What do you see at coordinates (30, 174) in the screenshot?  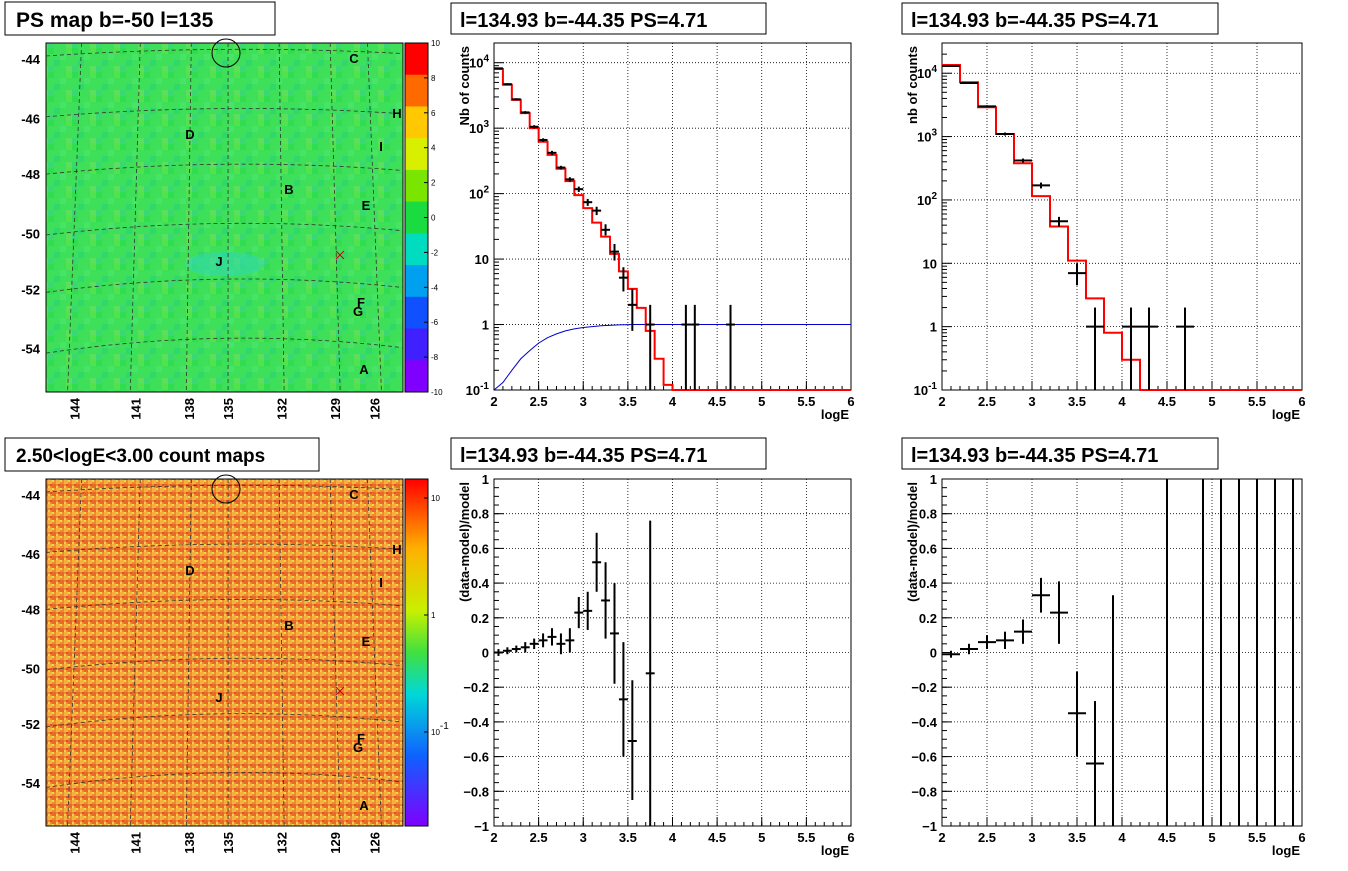 I see `y-tick-label: -48` at bounding box center [30, 174].